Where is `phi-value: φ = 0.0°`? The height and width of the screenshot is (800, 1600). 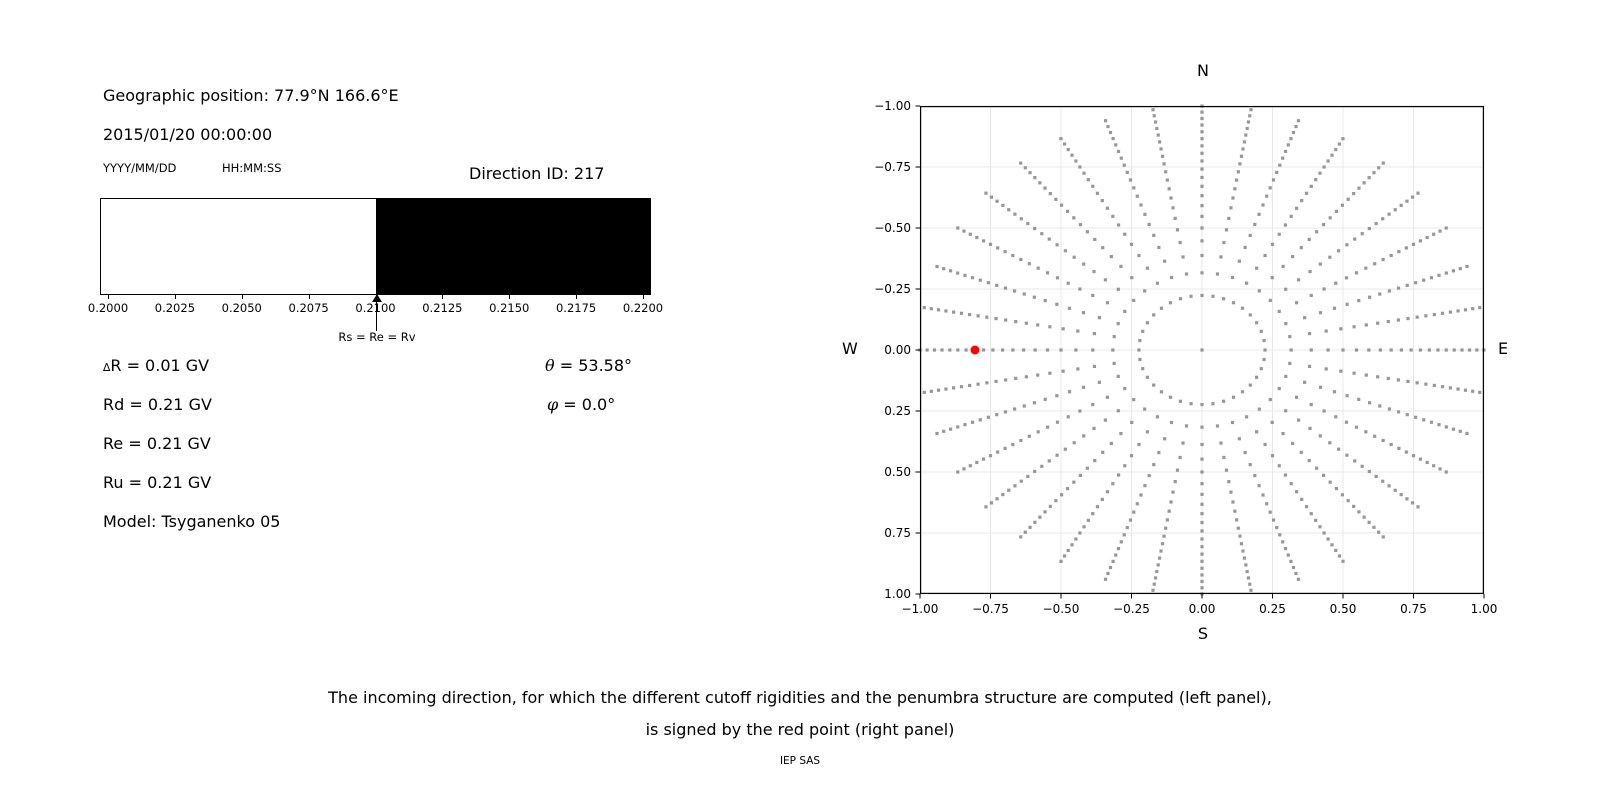 phi-value: φ = 0.0° is located at coordinates (581, 404).